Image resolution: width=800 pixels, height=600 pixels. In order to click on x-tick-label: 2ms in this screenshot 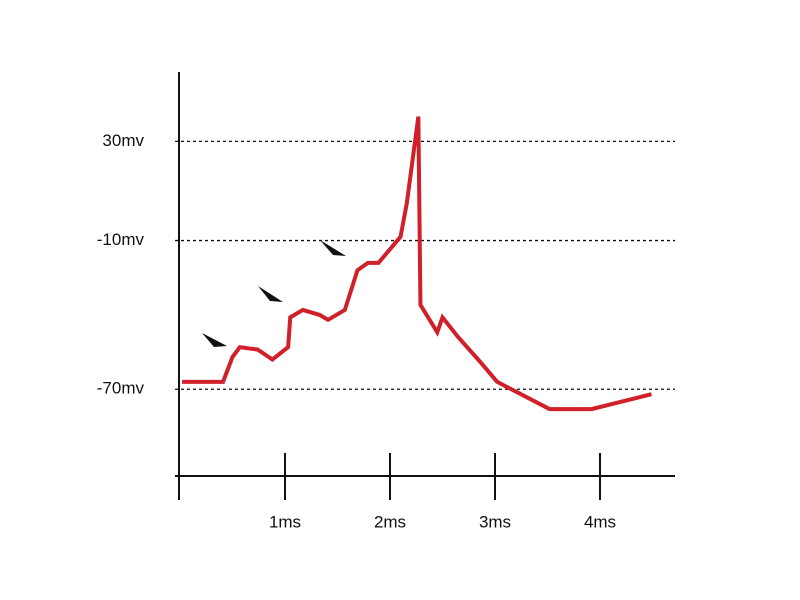, I will do `click(390, 521)`.